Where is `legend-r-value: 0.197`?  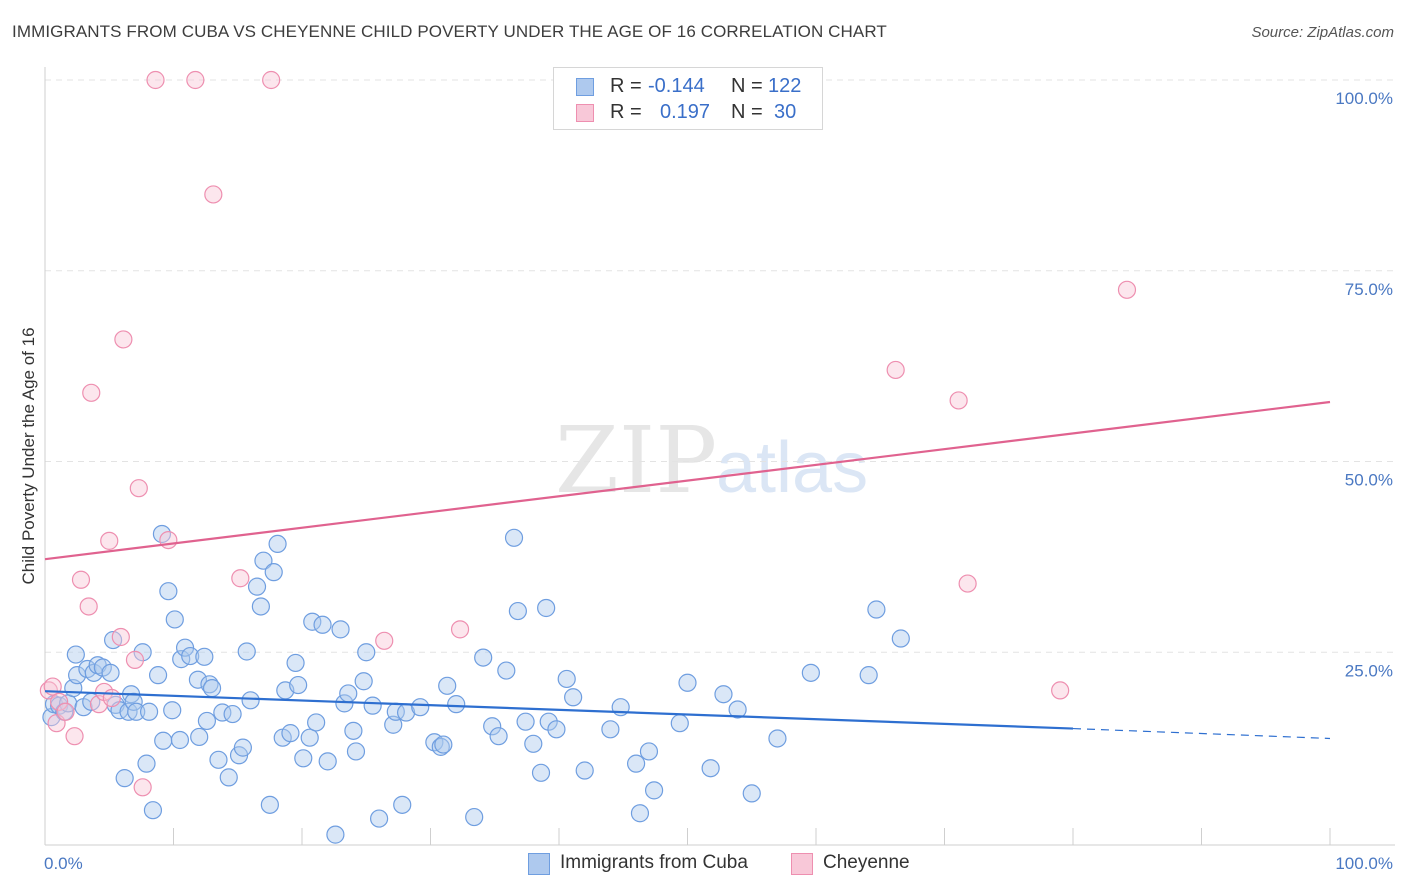 legend-r-value: 0.197 is located at coordinates (685, 112).